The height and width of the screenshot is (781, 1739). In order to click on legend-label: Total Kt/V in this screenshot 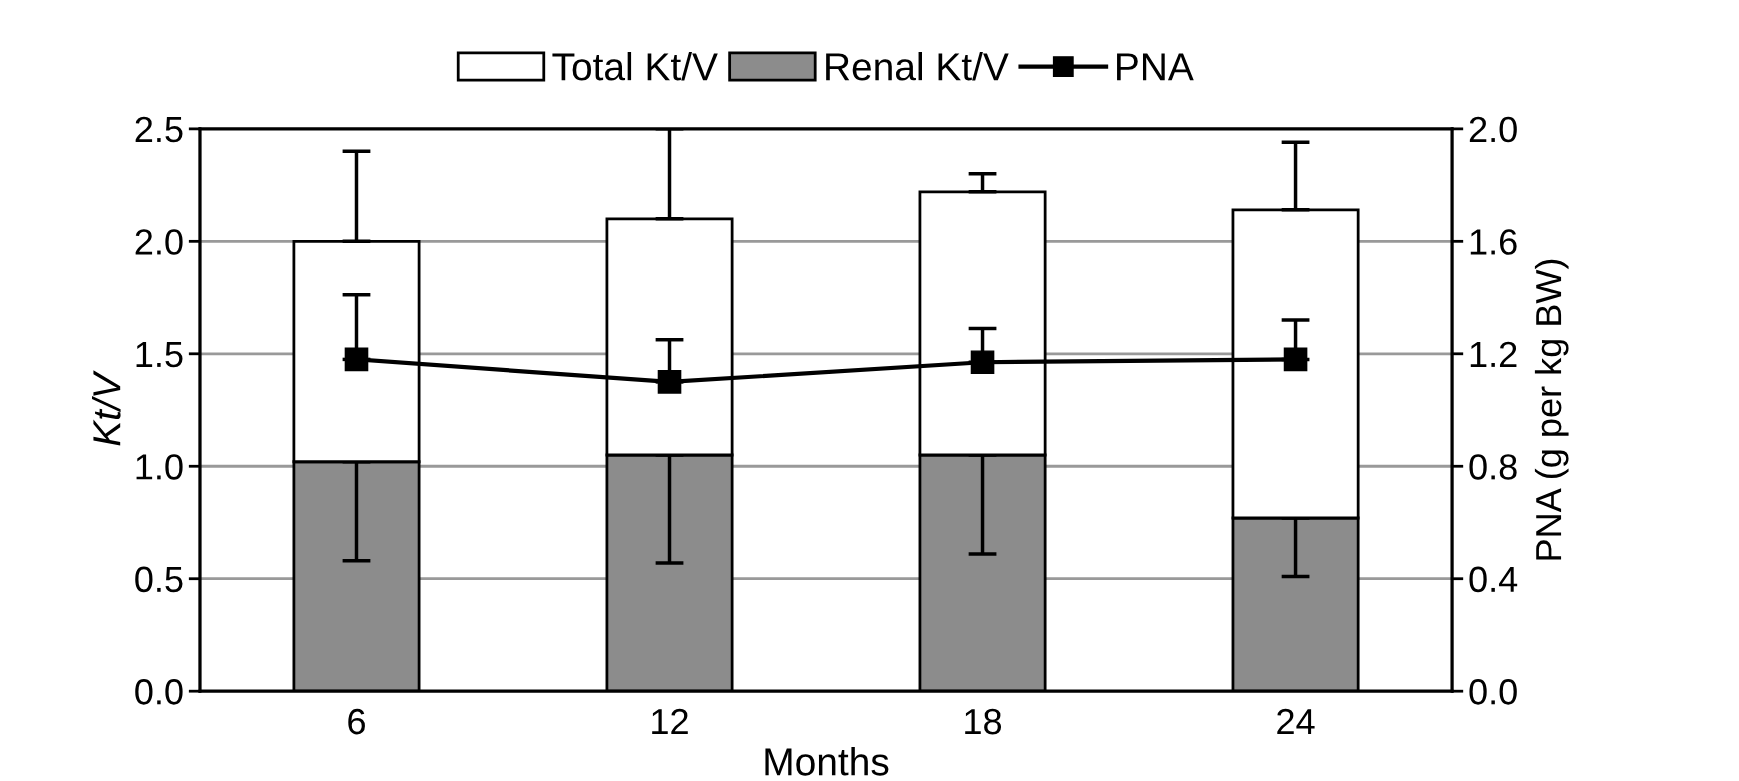, I will do `click(635, 66)`.